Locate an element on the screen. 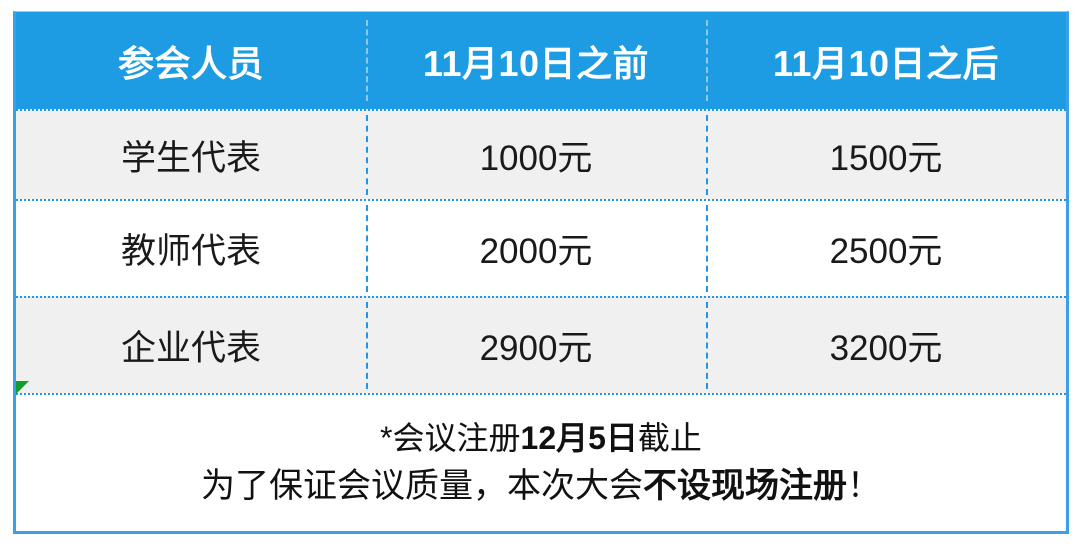 The width and height of the screenshot is (1083, 548). cell-fee-after: 1500元 is located at coordinates (886, 155).